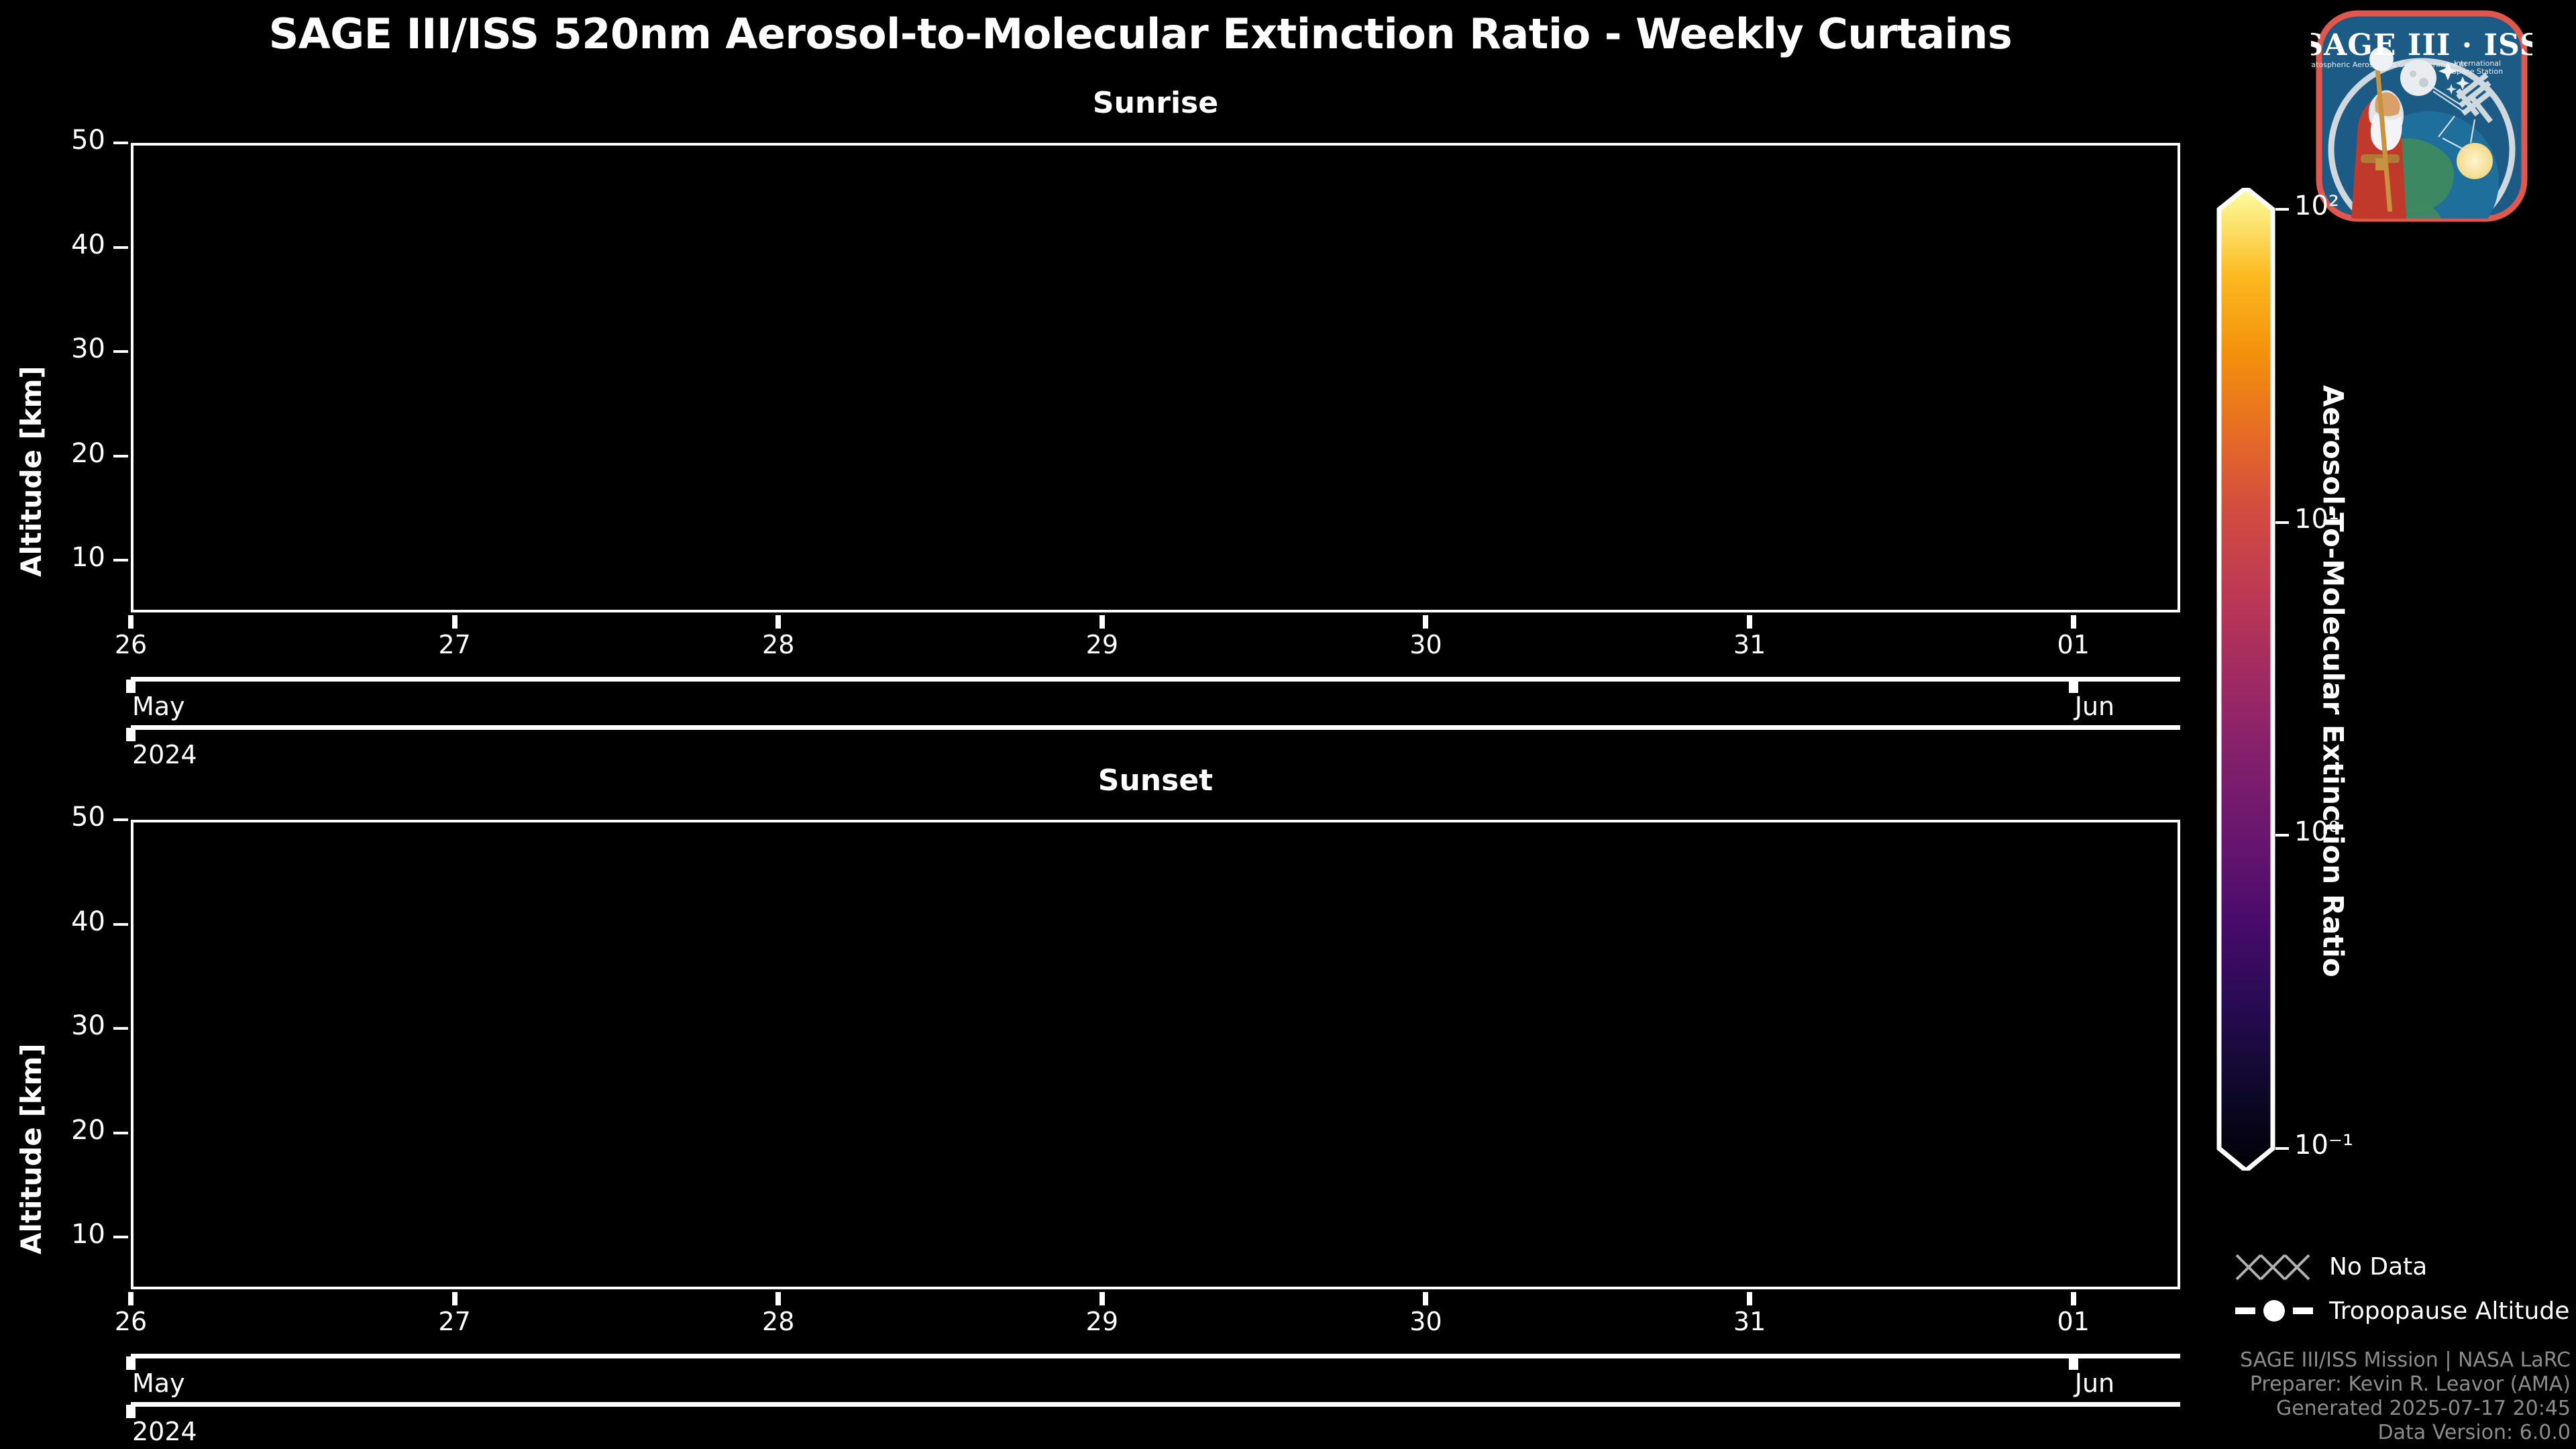  Describe the element at coordinates (2316, 206) in the screenshot. I see `colorbar-tick-label: 10²` at that location.